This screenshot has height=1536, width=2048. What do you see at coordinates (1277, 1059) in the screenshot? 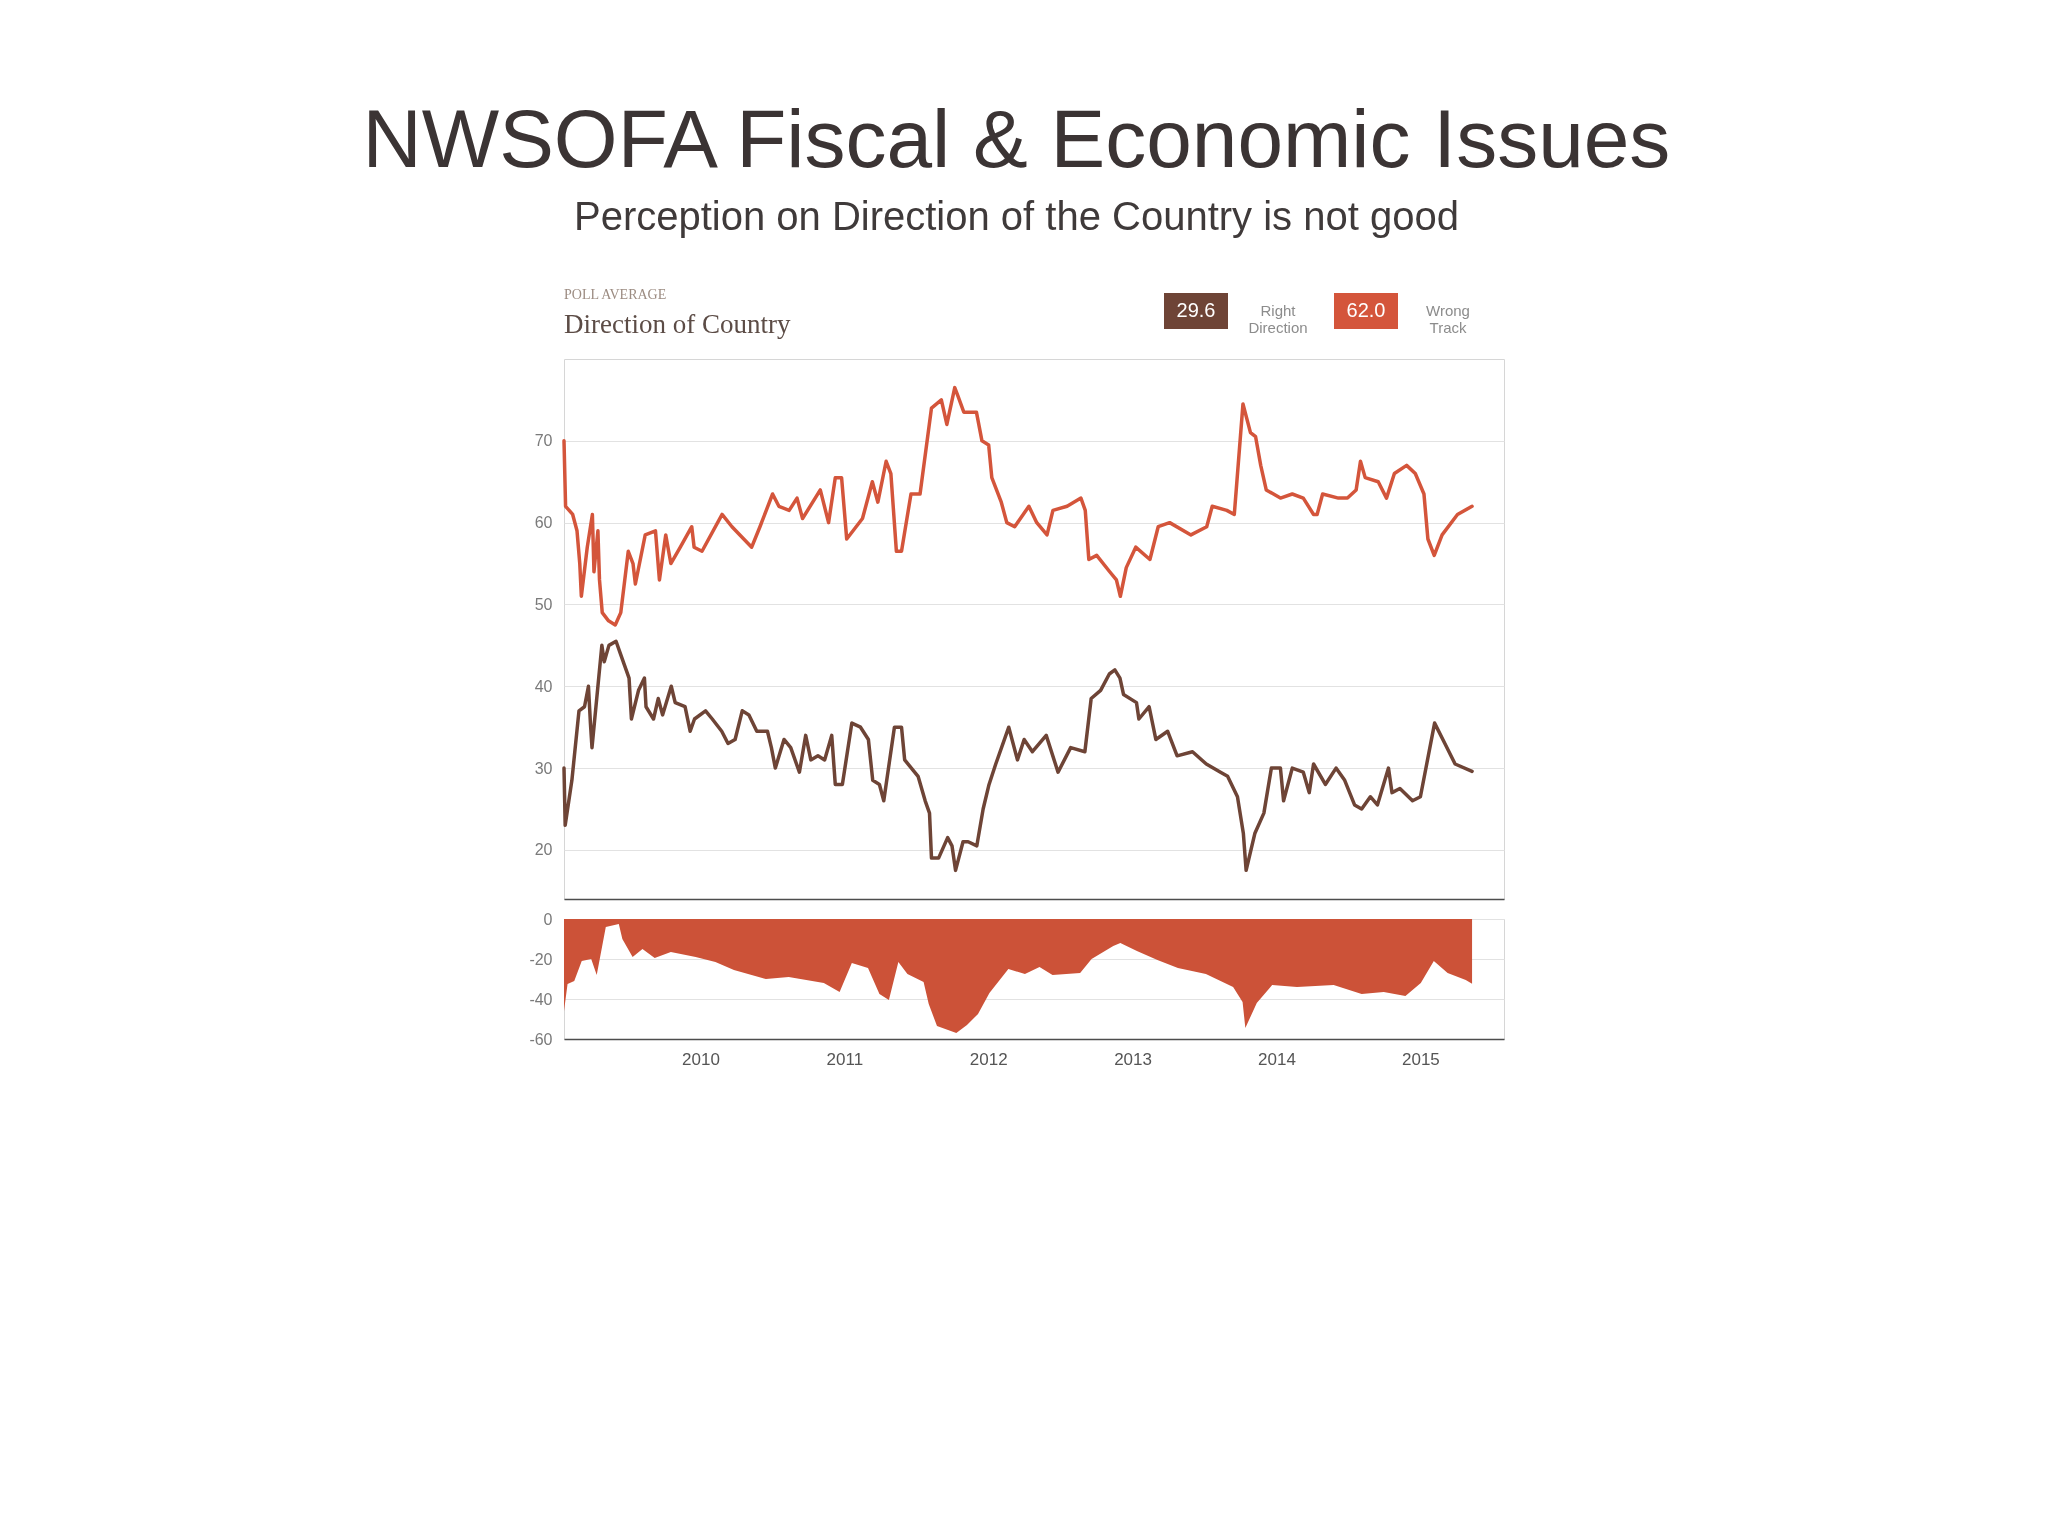
I see `x-tick-label: 2014` at bounding box center [1277, 1059].